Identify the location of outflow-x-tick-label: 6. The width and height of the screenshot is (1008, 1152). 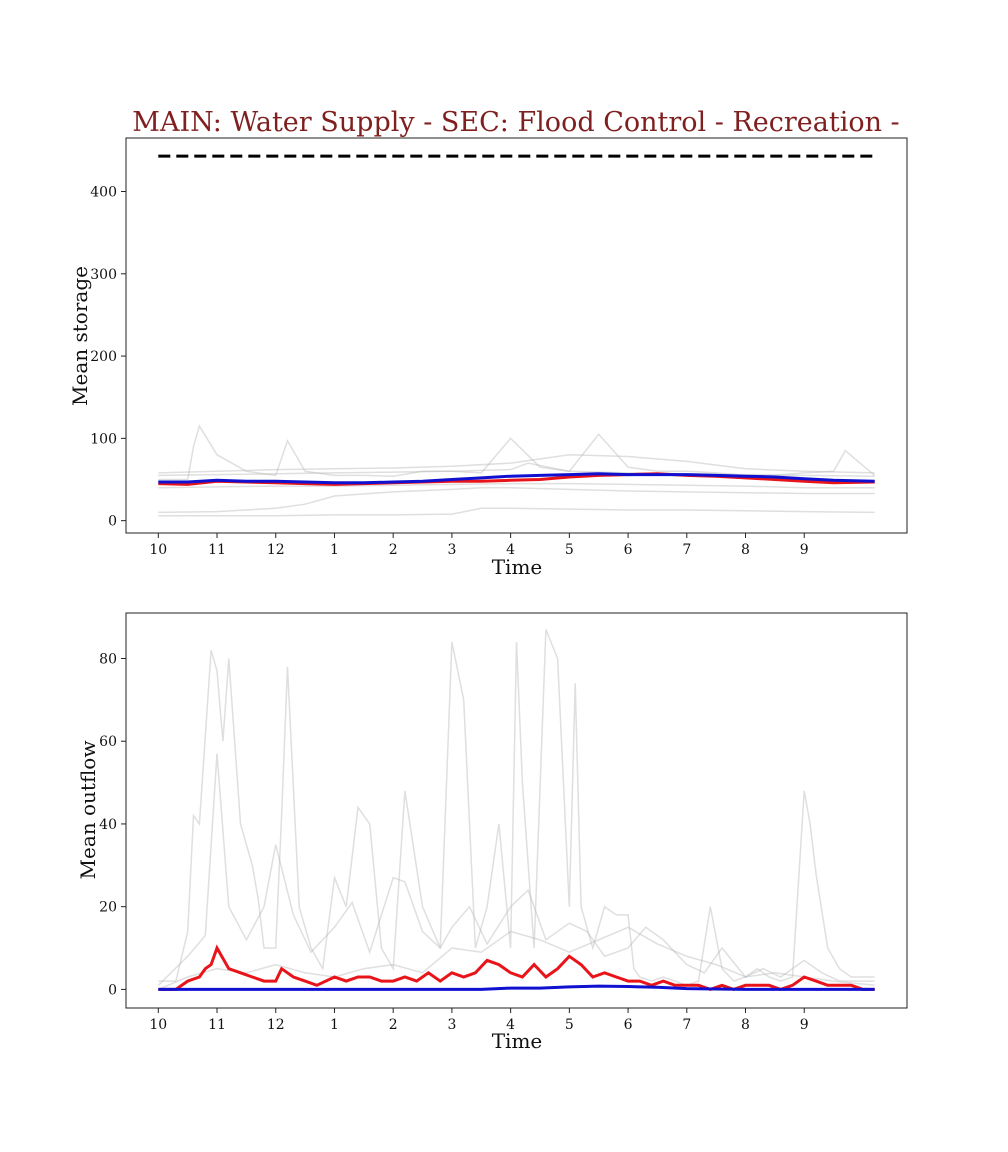
(628, 1025).